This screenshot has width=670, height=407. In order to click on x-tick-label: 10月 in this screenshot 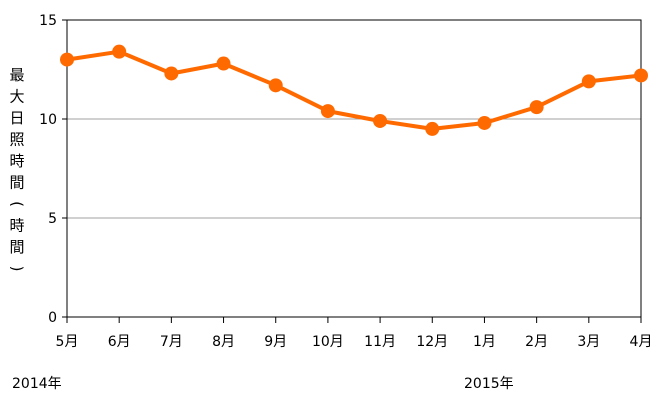, I will do `click(328, 342)`.